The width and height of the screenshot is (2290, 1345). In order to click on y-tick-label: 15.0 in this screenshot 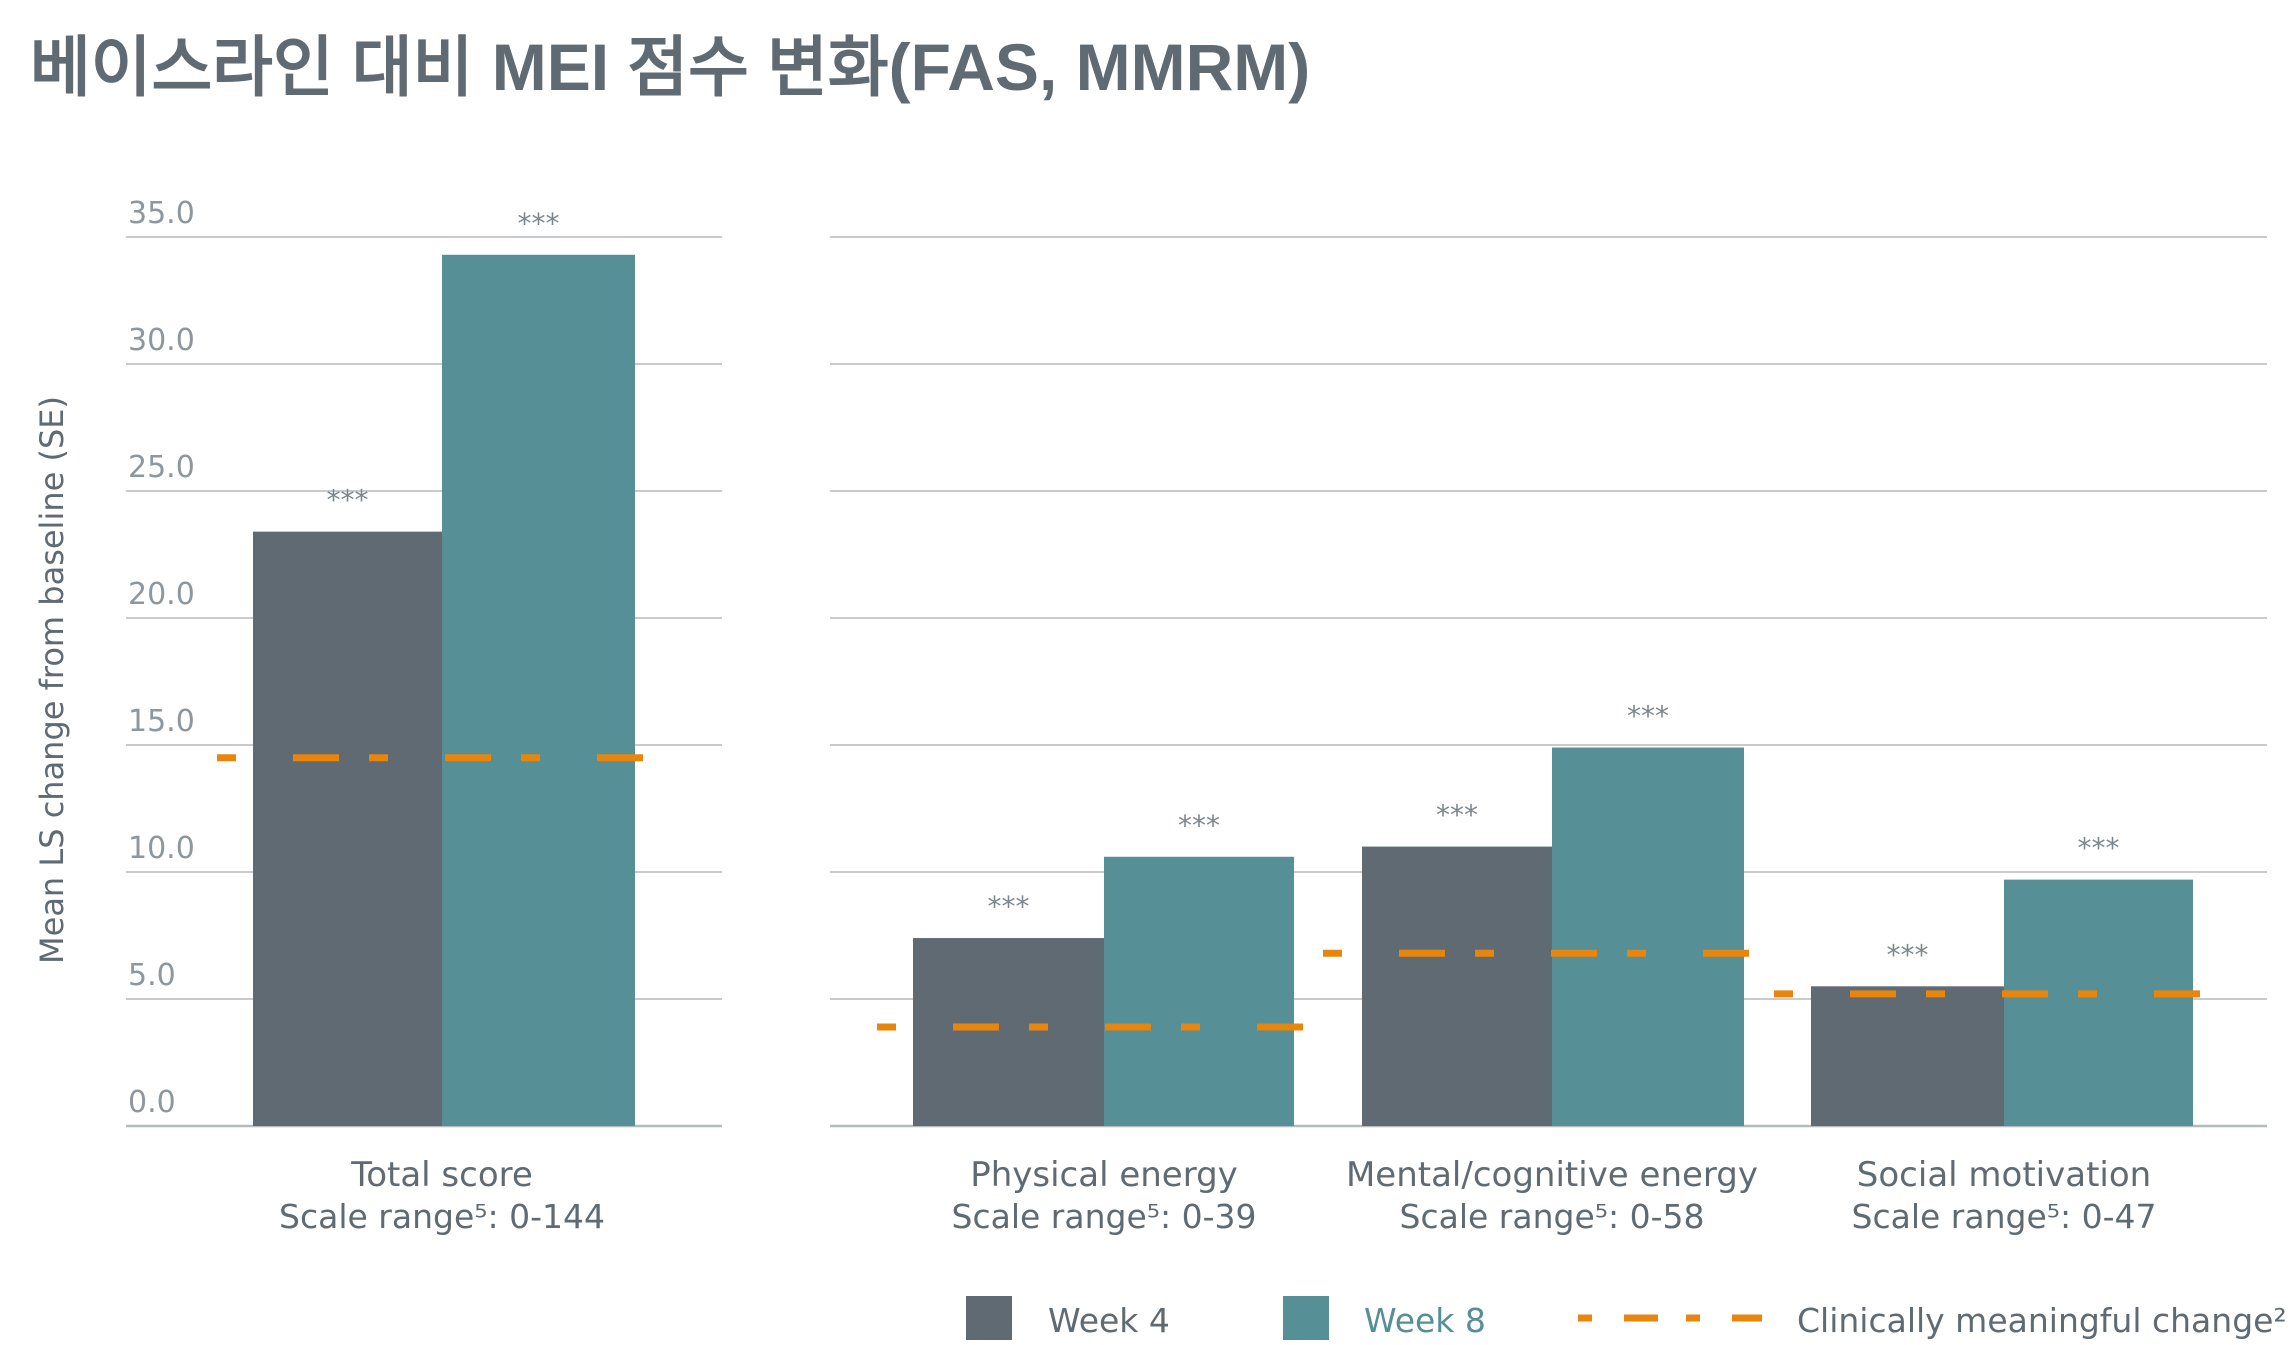, I will do `click(161, 721)`.